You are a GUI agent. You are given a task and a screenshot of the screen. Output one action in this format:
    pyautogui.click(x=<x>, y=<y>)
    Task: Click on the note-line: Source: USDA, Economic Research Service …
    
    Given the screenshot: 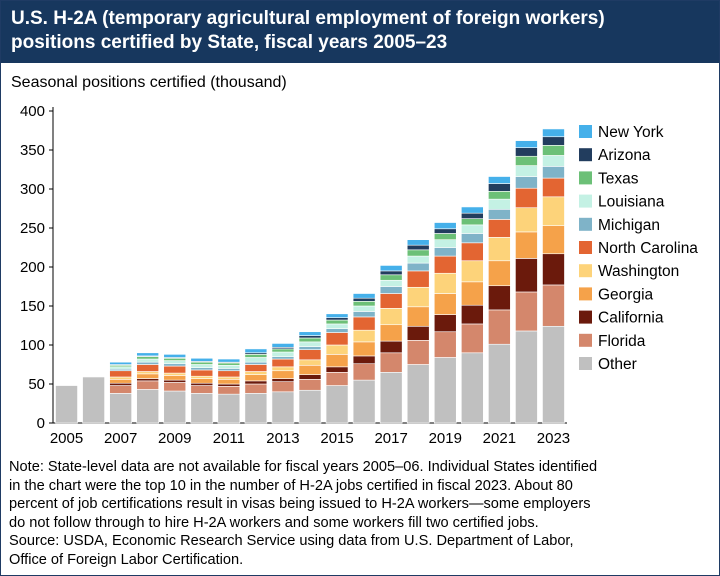 What is the action you would take?
    pyautogui.click(x=291, y=541)
    